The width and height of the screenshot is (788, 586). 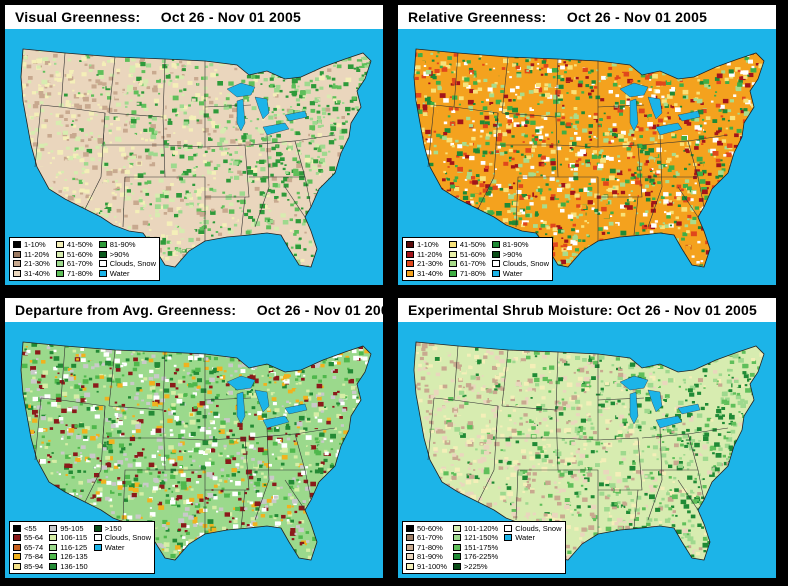 I want to click on legend-label: 31-40%, so click(x=37, y=273).